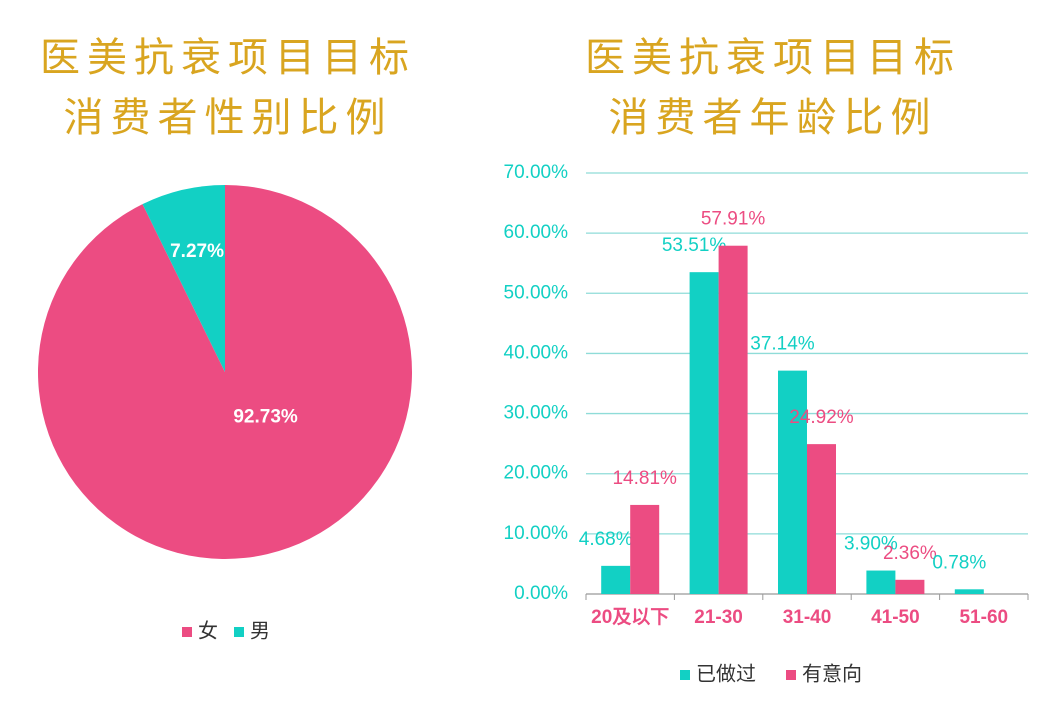 The height and width of the screenshot is (704, 1045). I want to click on x-tick-label: 51-60, so click(983, 617).